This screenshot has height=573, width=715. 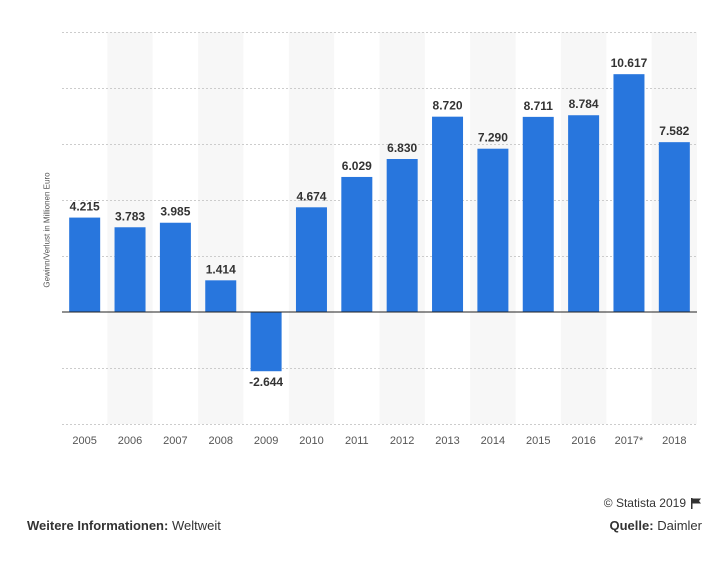 I want to click on x-tick-label: 2018, so click(x=674, y=441).